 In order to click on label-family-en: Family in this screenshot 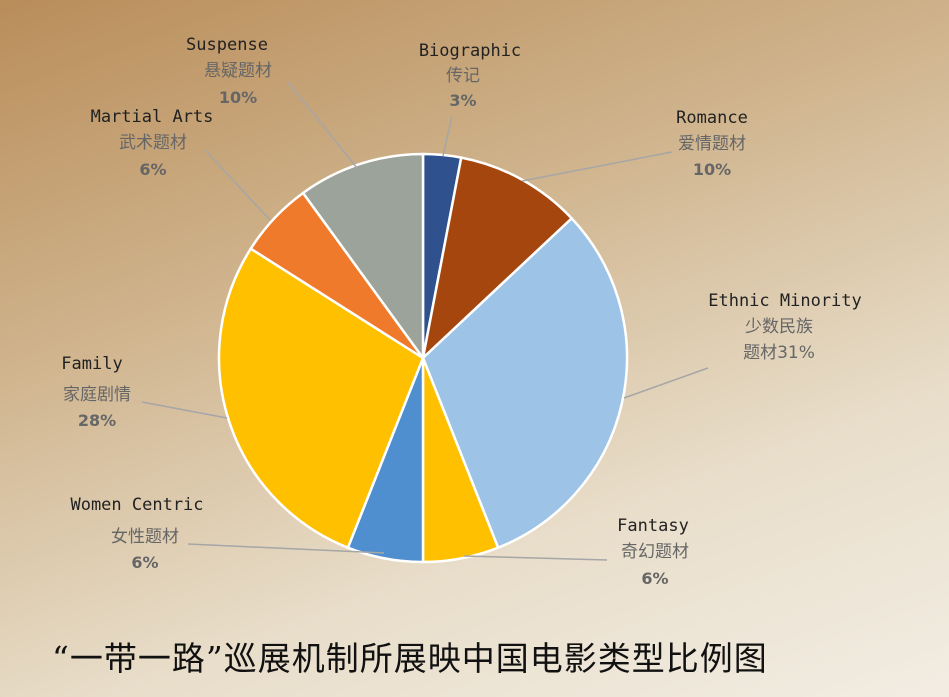, I will do `click(91, 364)`.